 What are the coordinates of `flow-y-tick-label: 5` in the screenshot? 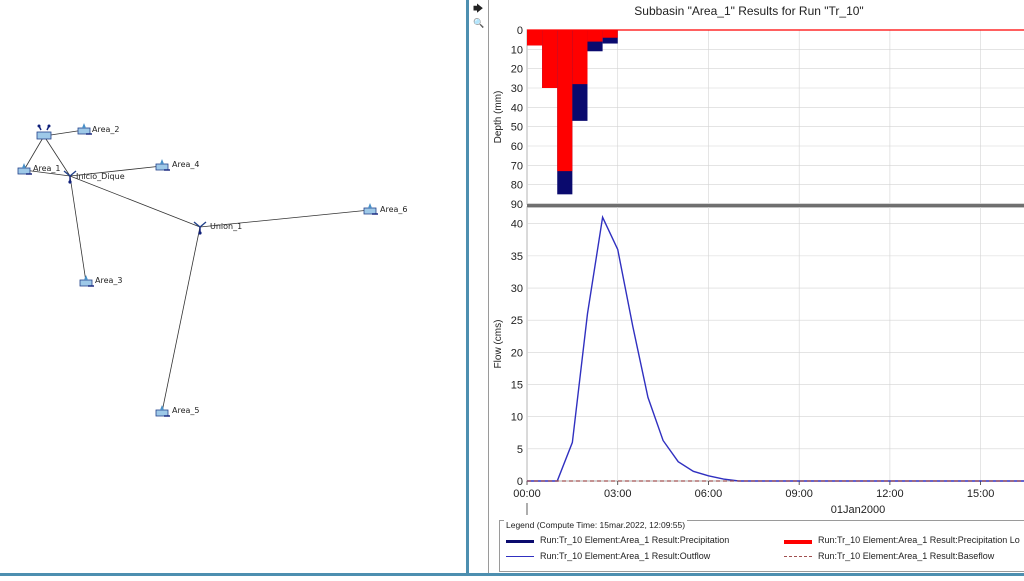 It's located at (520, 450).